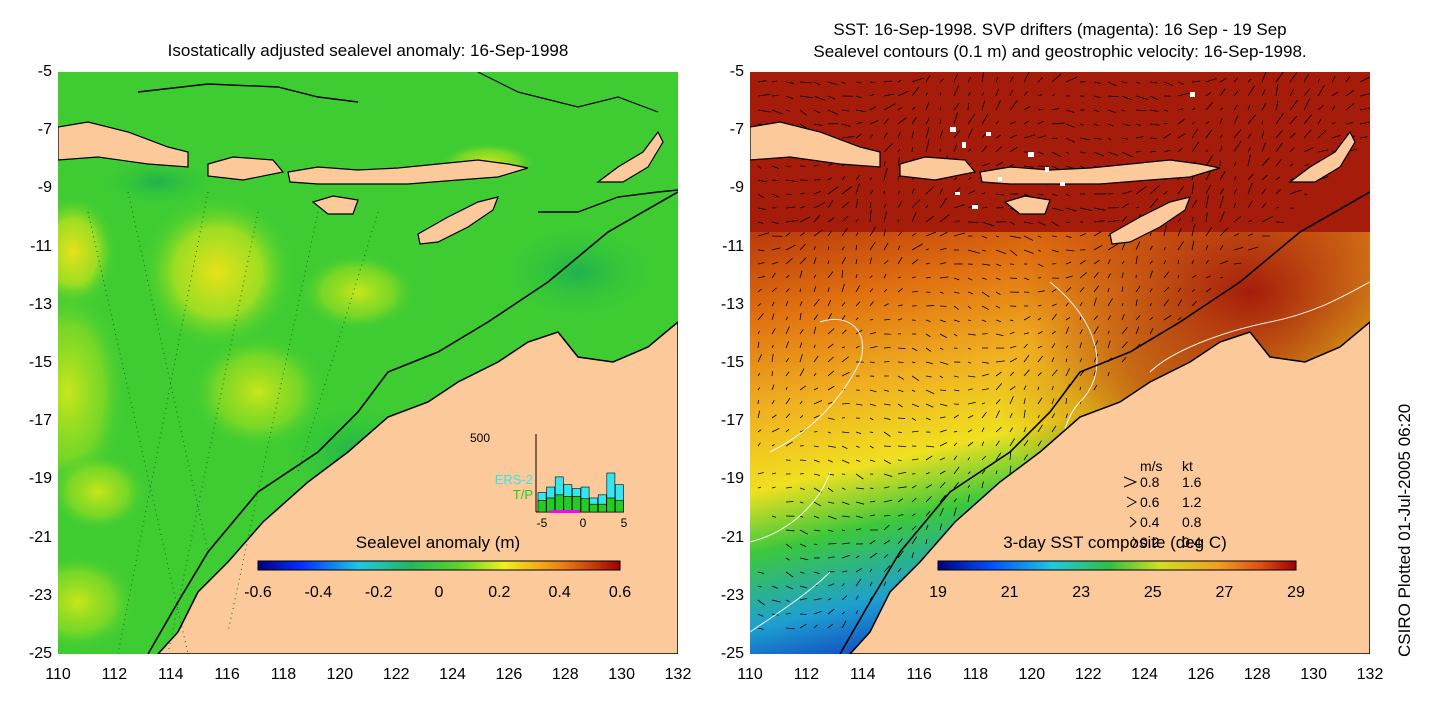  What do you see at coordinates (379, 592) in the screenshot?
I see `colorbar-tick-label: -0.2` at bounding box center [379, 592].